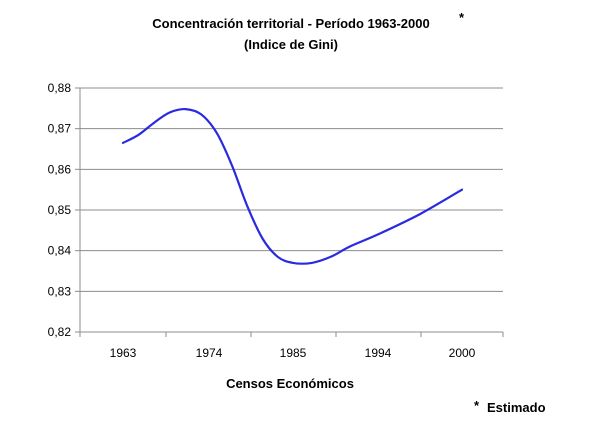  What do you see at coordinates (60, 291) in the screenshot?
I see `y-tick-label: 0,83` at bounding box center [60, 291].